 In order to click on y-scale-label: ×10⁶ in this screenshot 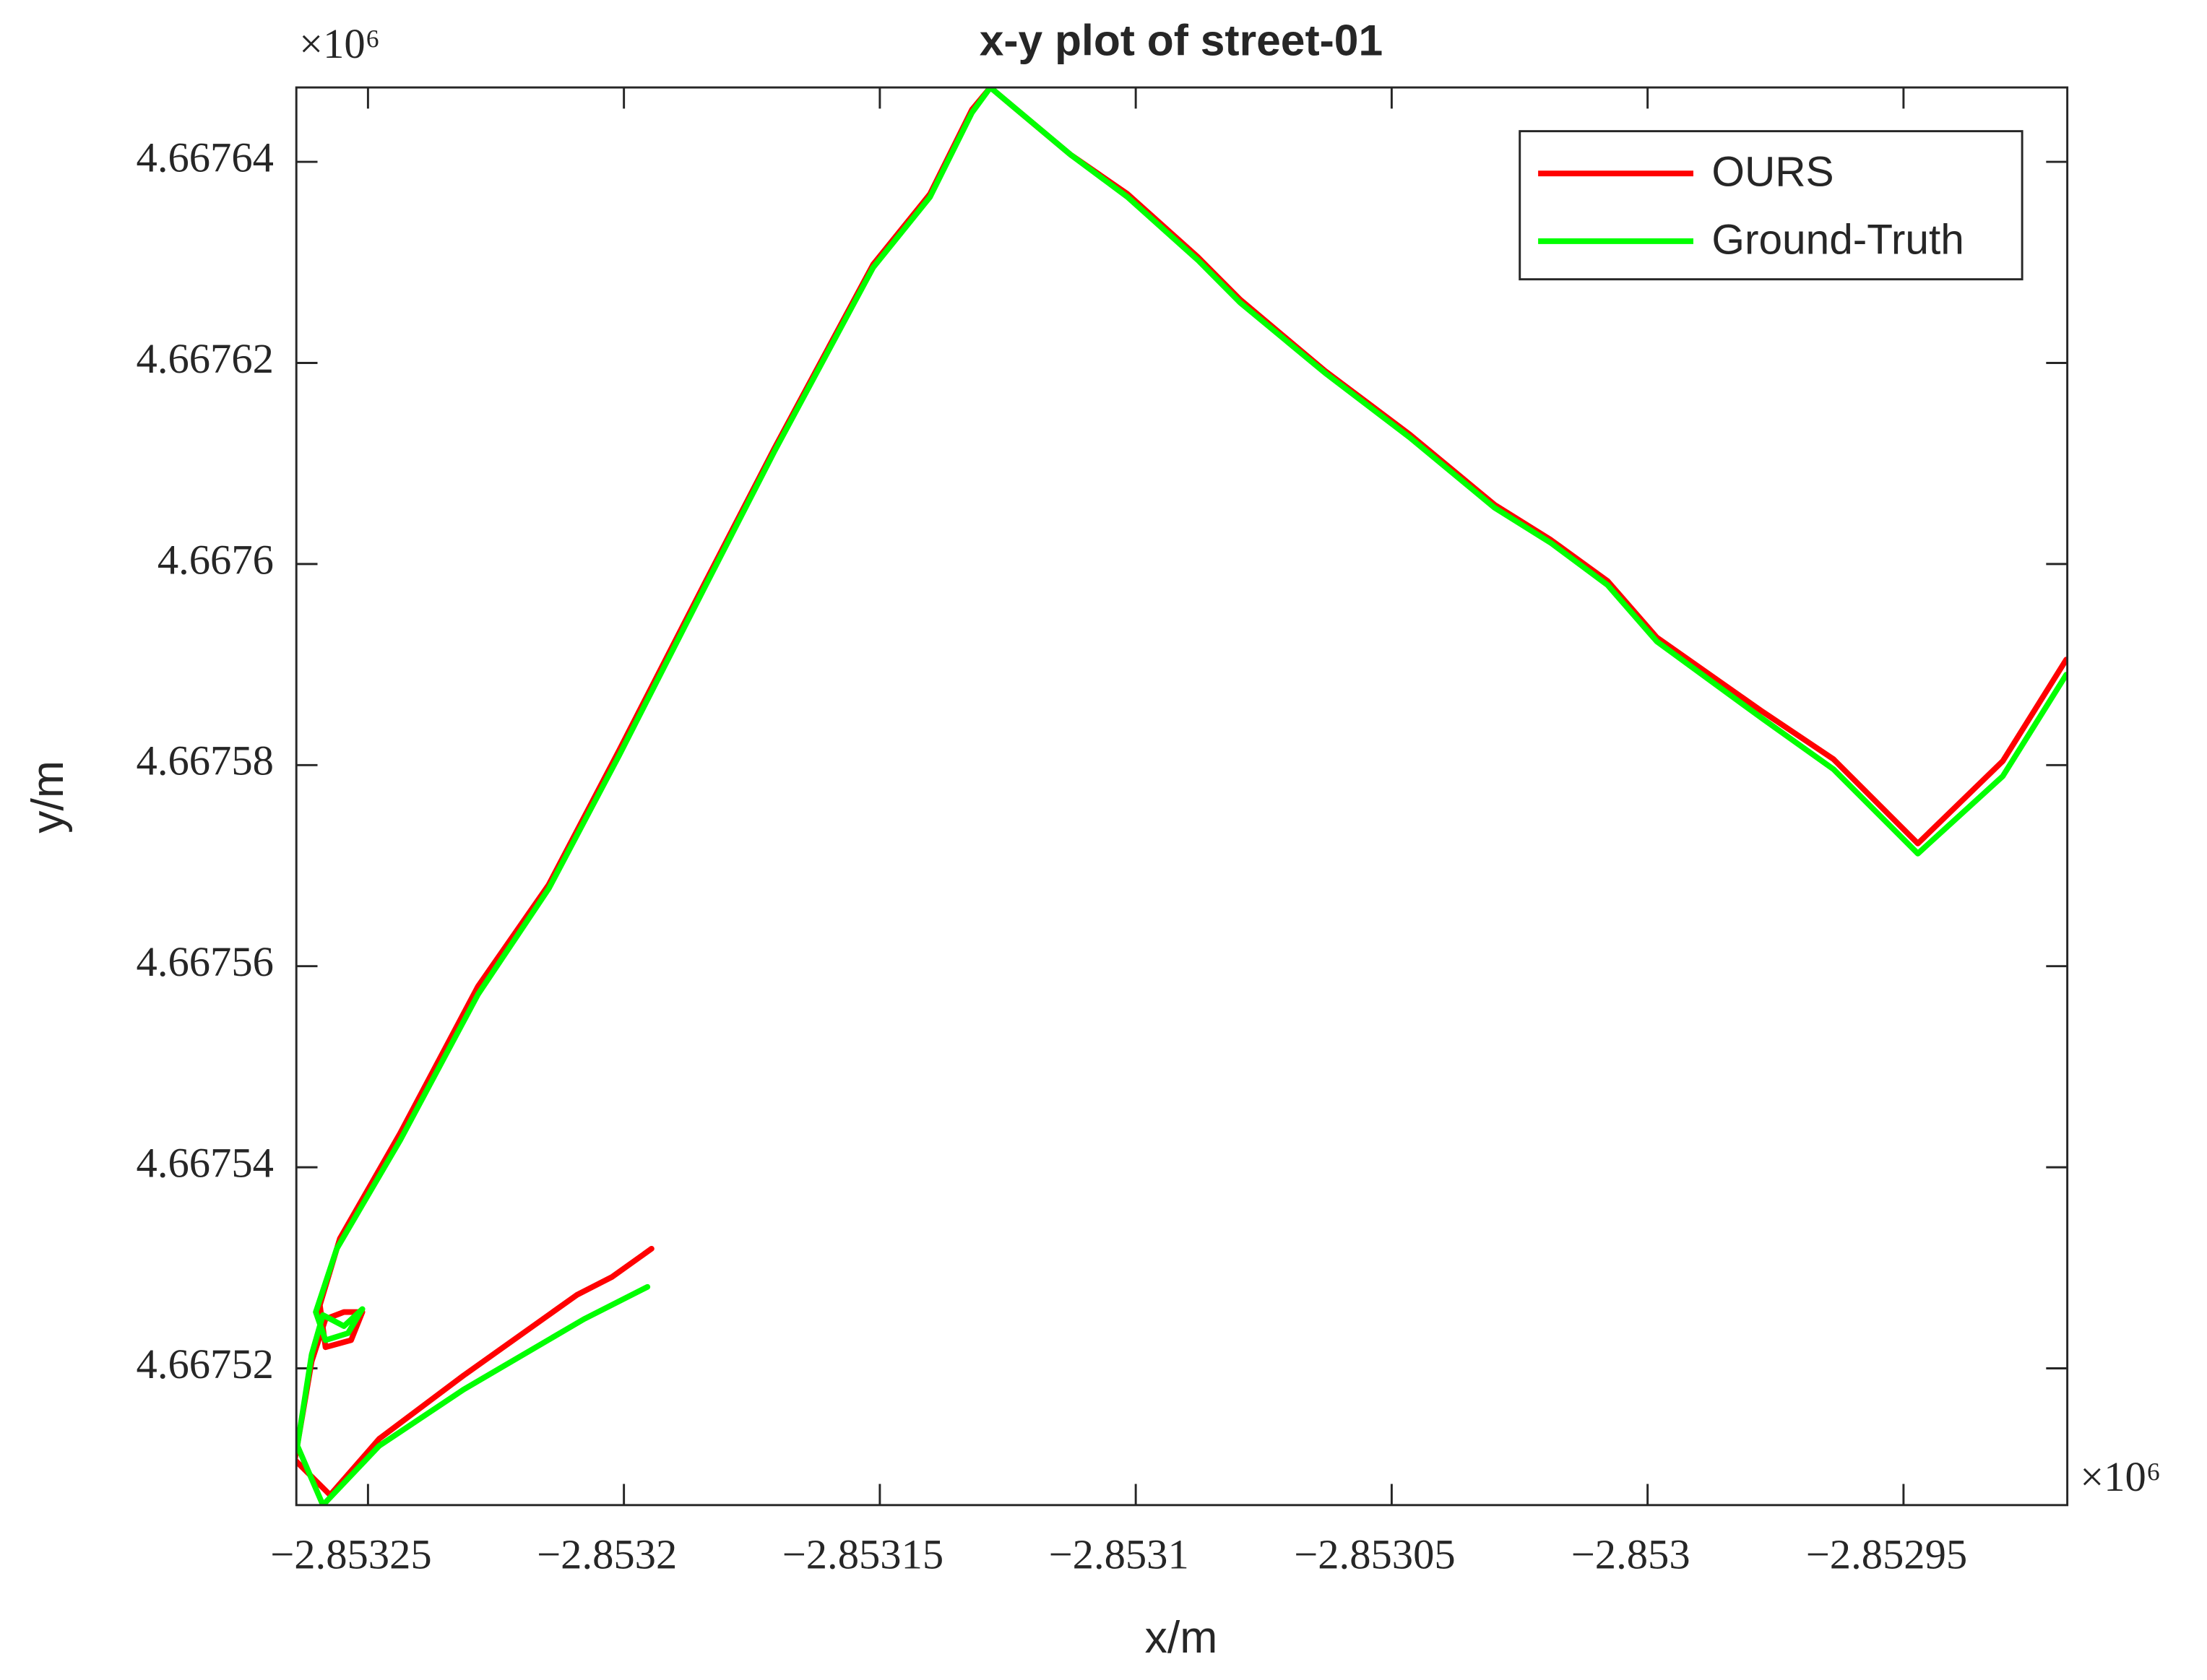, I will do `click(339, 43)`.